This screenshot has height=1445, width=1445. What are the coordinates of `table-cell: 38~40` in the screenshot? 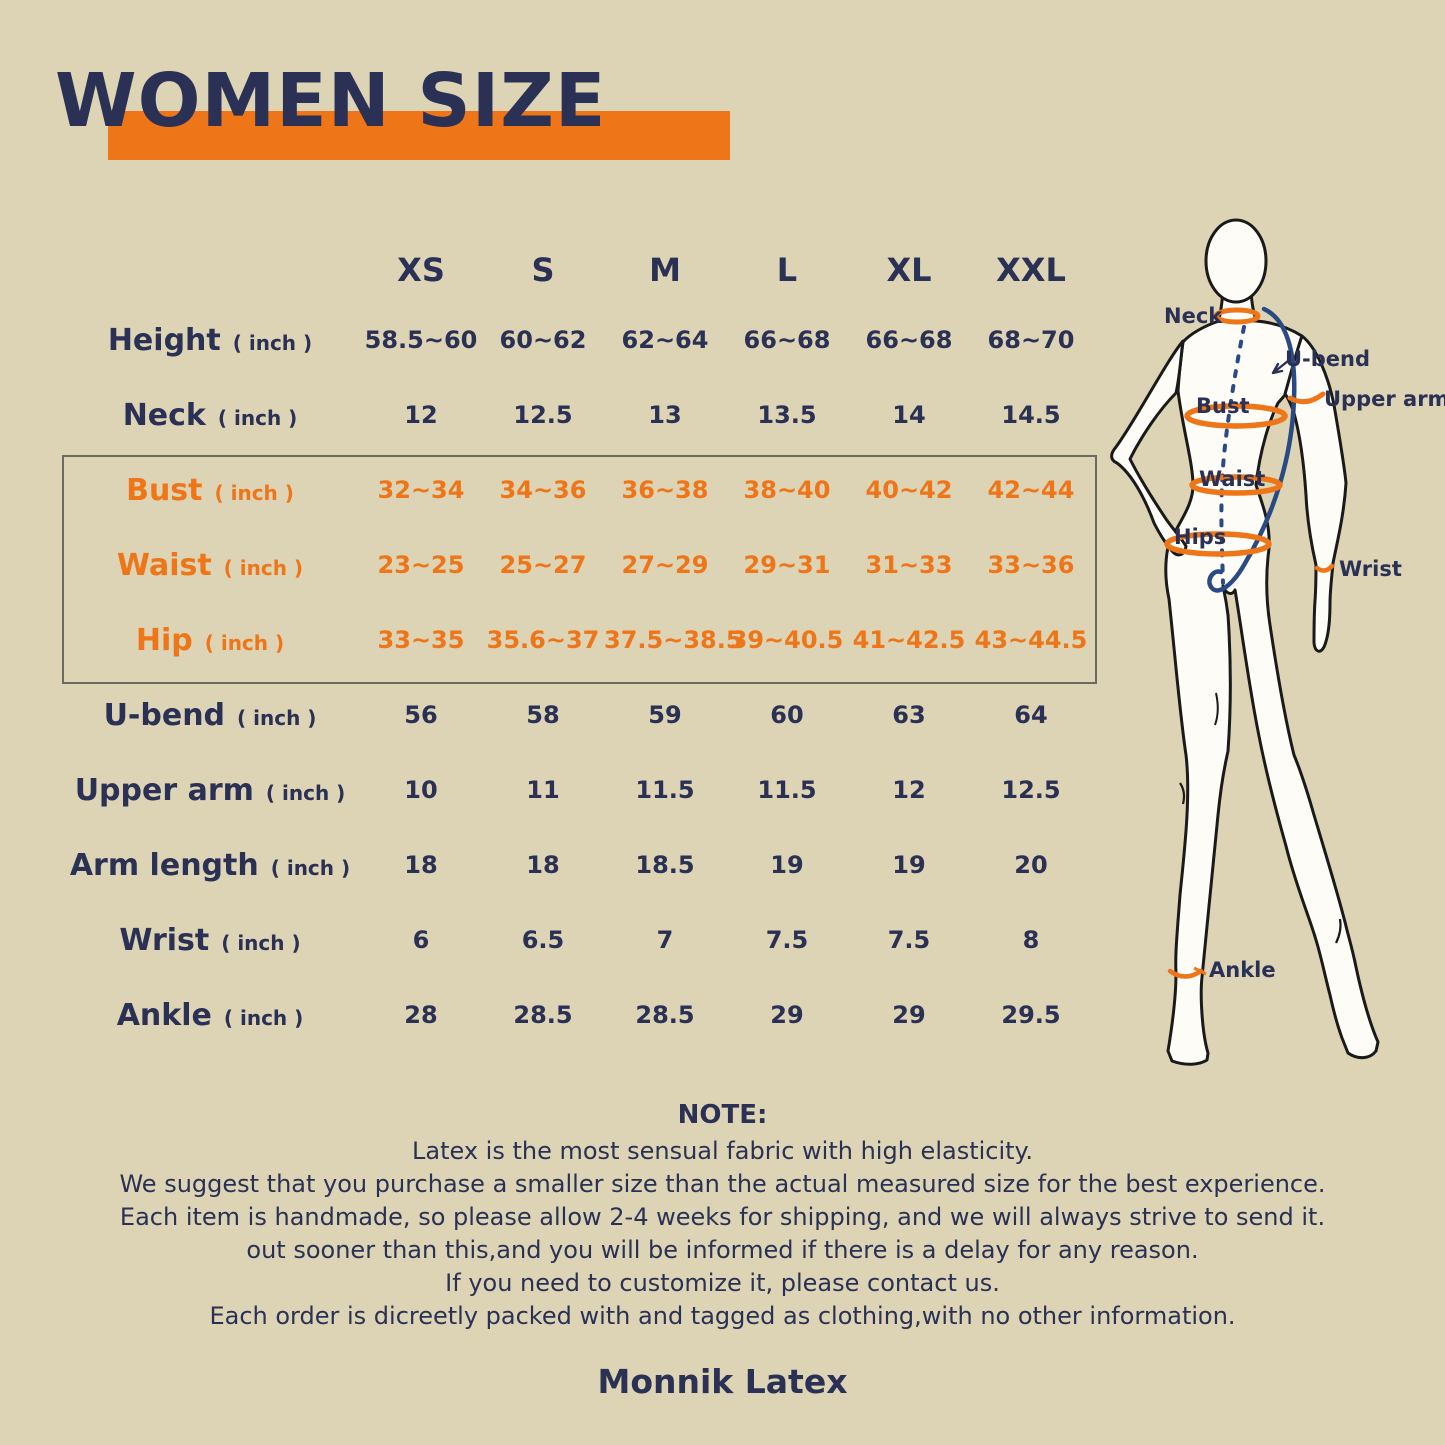 It's located at (787, 490).